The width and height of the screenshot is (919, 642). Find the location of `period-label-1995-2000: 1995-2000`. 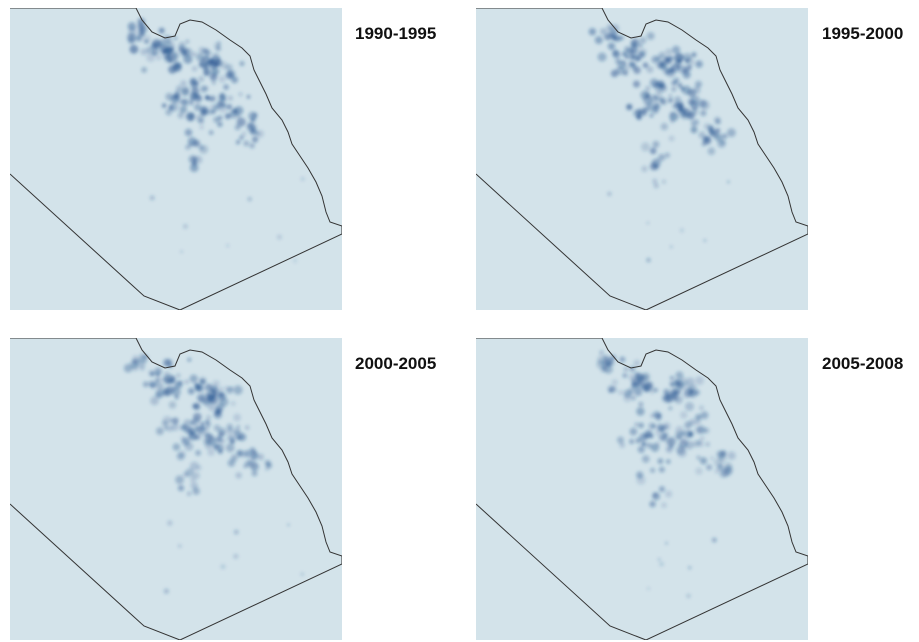

period-label-1995-2000: 1995-2000 is located at coordinates (863, 33).